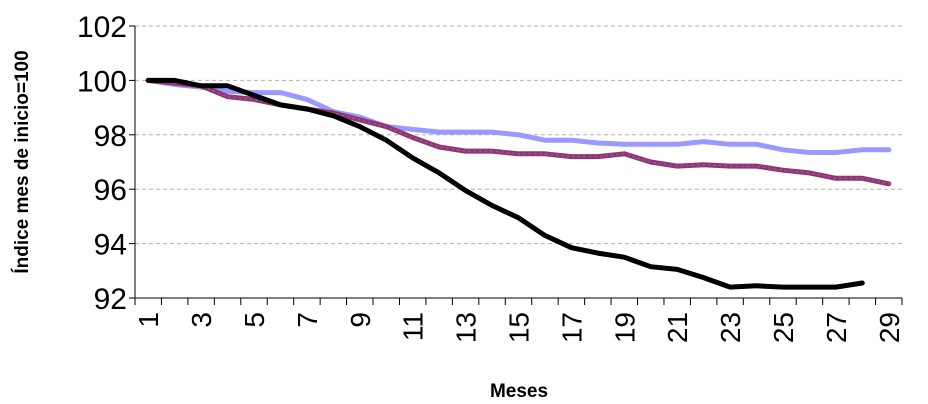  I want to click on x-tick-label: 11, so click(413, 326).